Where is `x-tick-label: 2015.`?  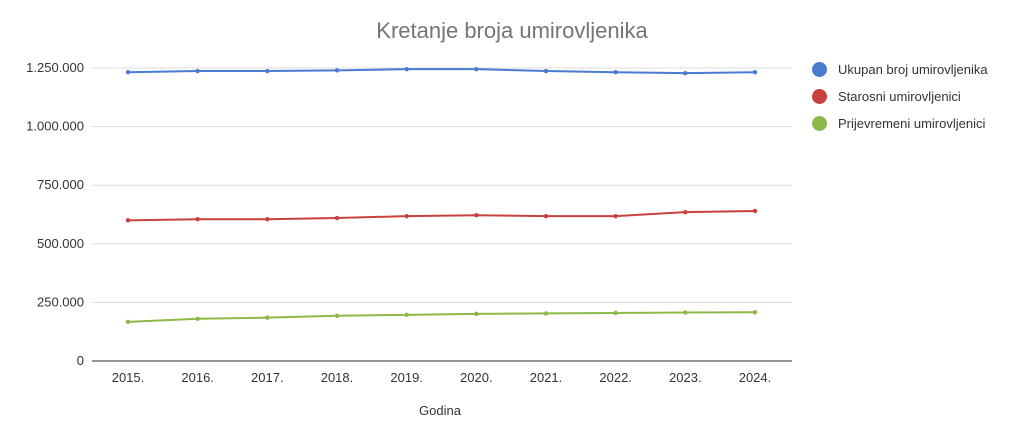 x-tick-label: 2015. is located at coordinates (128, 377).